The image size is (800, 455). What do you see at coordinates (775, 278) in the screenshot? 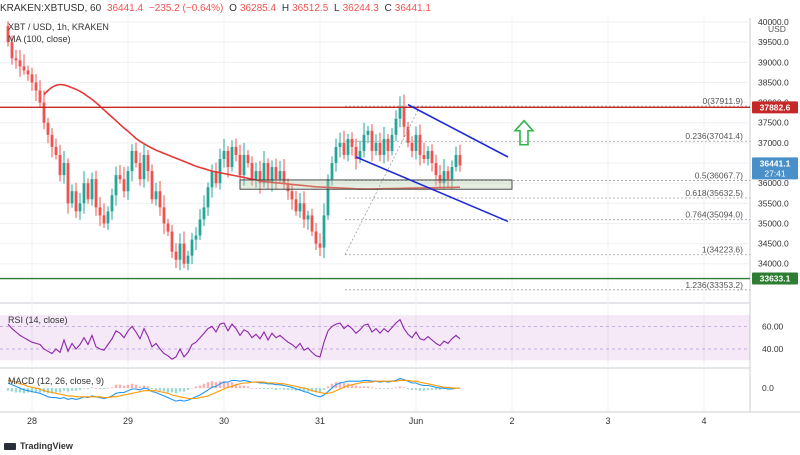
I see `support-price-tag-bg` at bounding box center [775, 278].